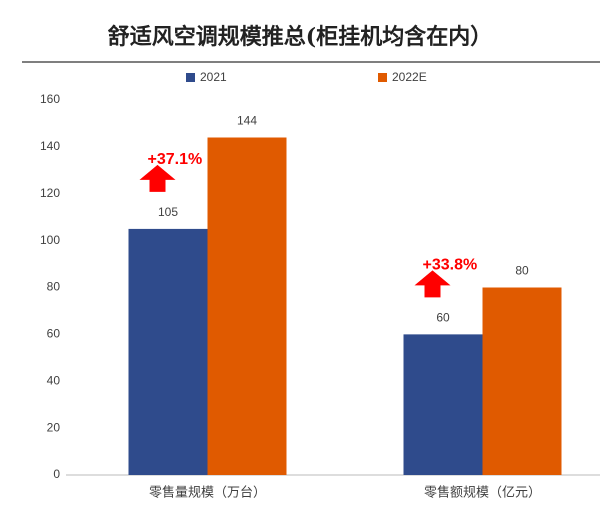 The width and height of the screenshot is (600, 524). What do you see at coordinates (207, 491) in the screenshot?
I see `x-tick-label: 零售量规模（万台）` at bounding box center [207, 491].